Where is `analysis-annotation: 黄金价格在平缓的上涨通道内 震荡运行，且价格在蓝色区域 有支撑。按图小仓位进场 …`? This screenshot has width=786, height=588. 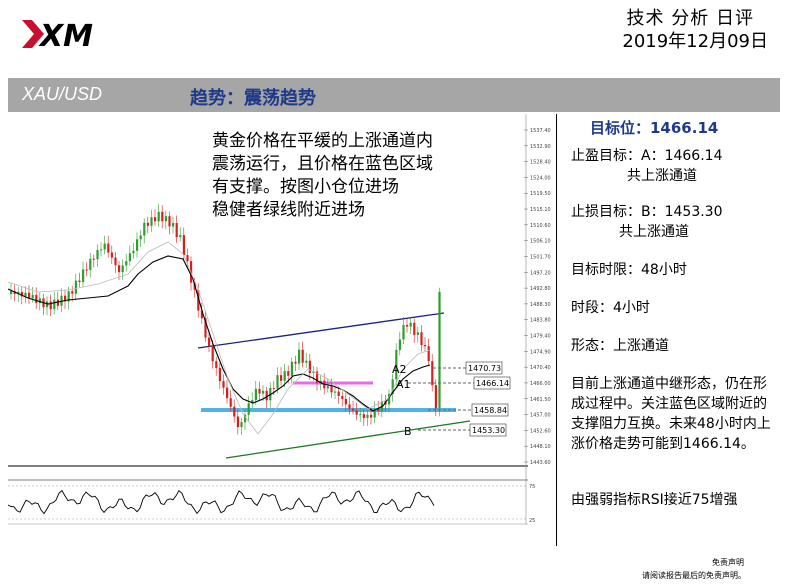 analysis-annotation: 黄金价格在平缓的上涨通道内 震荡运行，且价格在蓝色区域 有支撑。按图小仓位进场 … is located at coordinates (352, 176).